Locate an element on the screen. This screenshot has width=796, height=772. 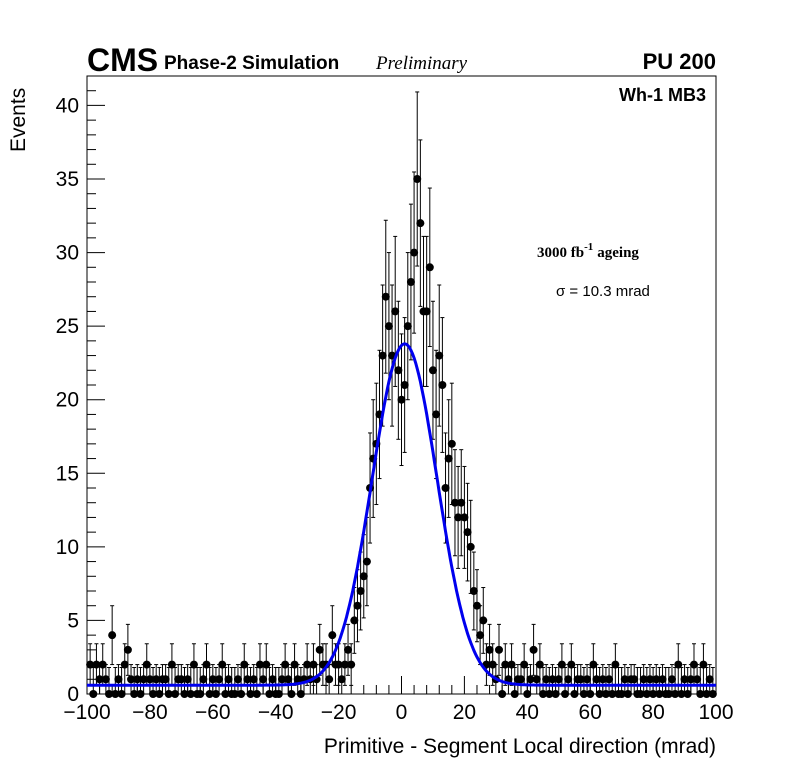
x-tick-label: 40 is located at coordinates (527, 712).